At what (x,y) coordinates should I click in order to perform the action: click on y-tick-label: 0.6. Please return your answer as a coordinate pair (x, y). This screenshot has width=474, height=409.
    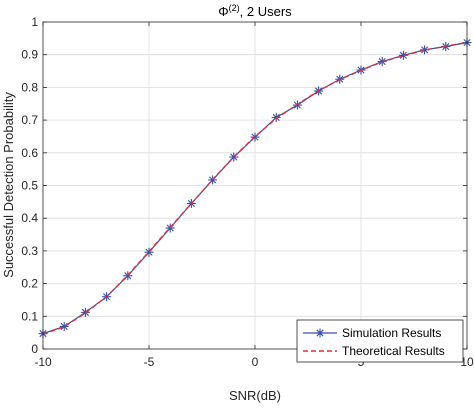
    Looking at the image, I should click on (29, 153).